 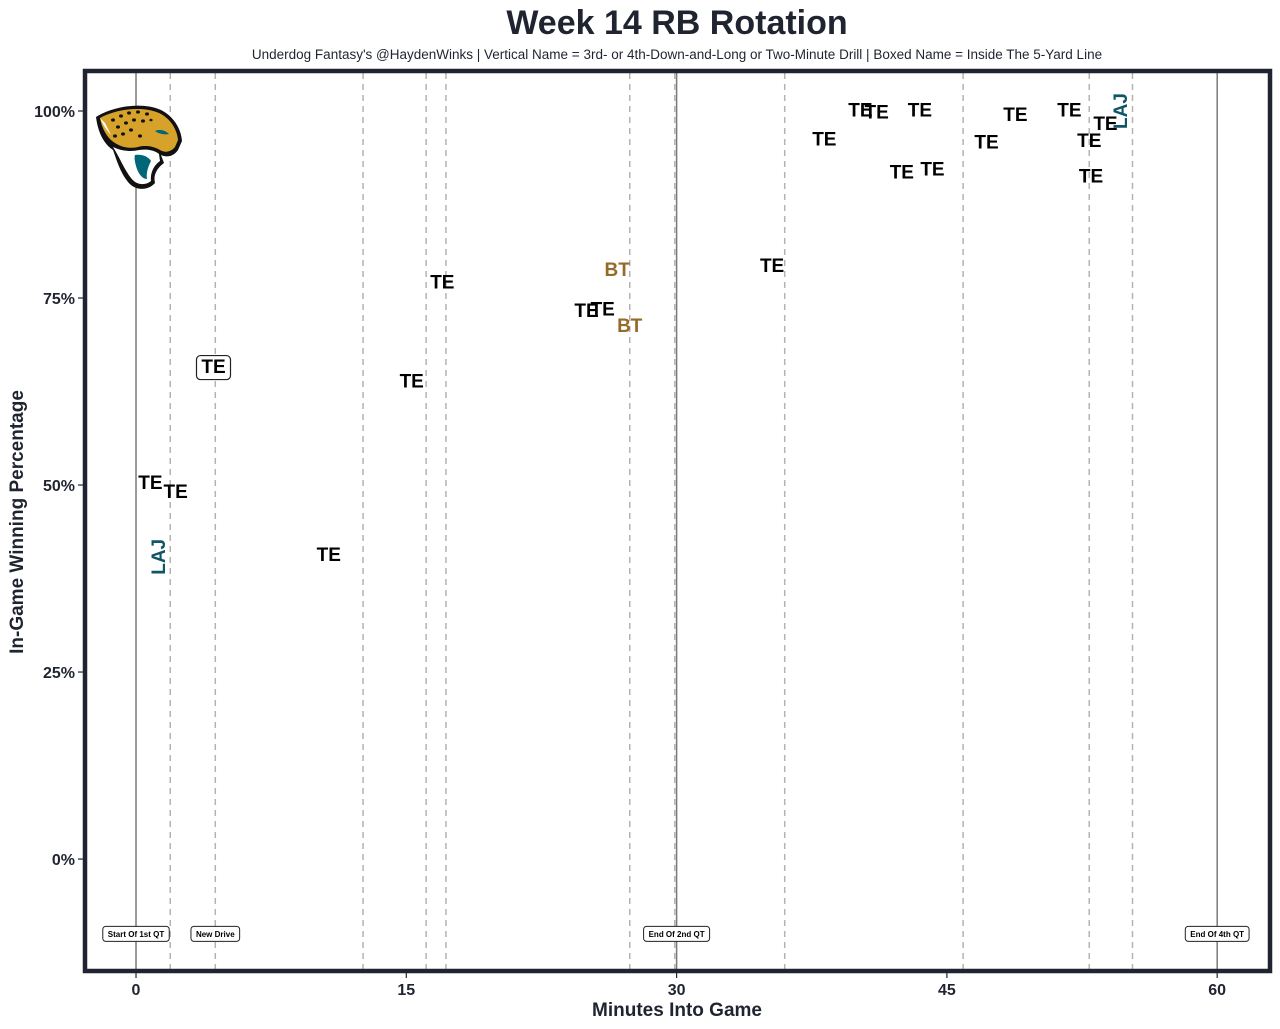 I want to click on x-tick-label: 45, so click(x=947, y=990).